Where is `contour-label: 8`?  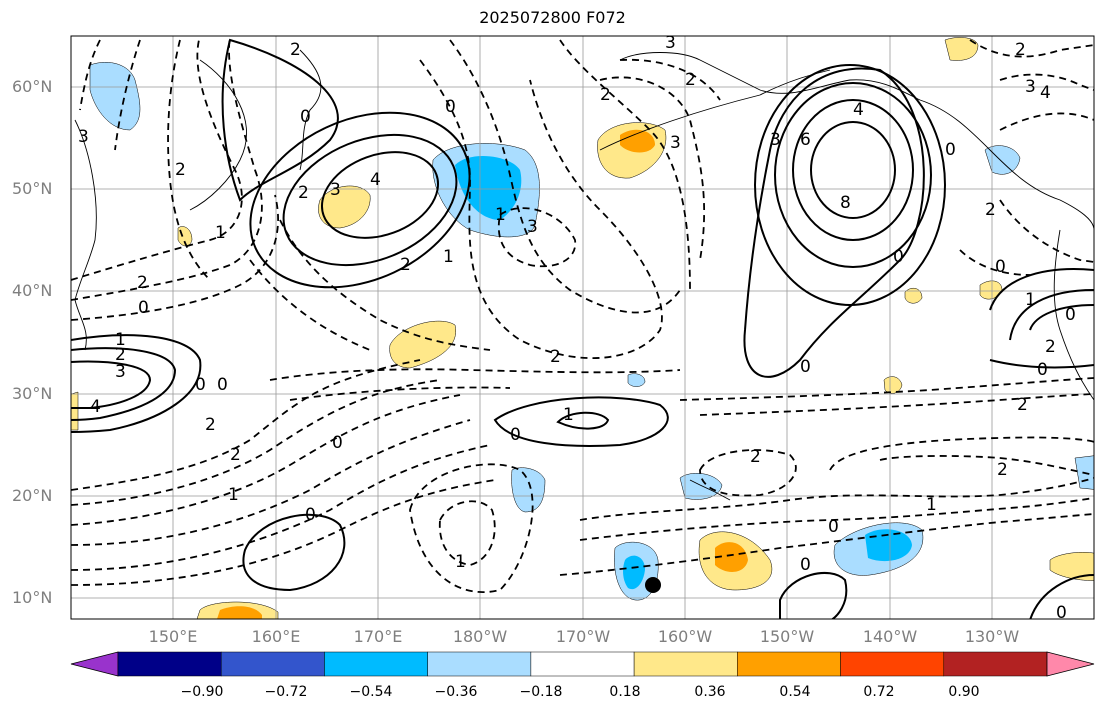 contour-label: 8 is located at coordinates (845, 203).